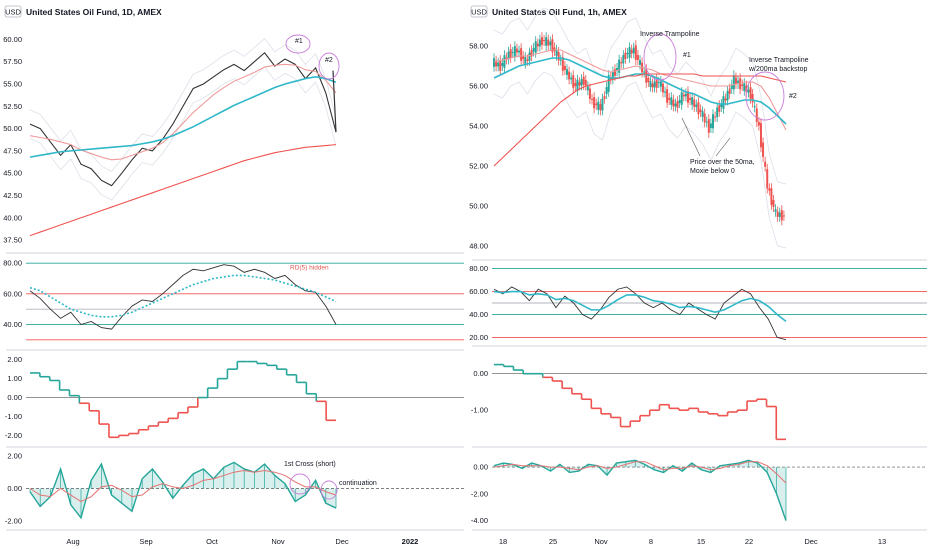 The image size is (932, 550). Describe the element at coordinates (749, 541) in the screenshot. I see `x-tick-label: 22` at that location.